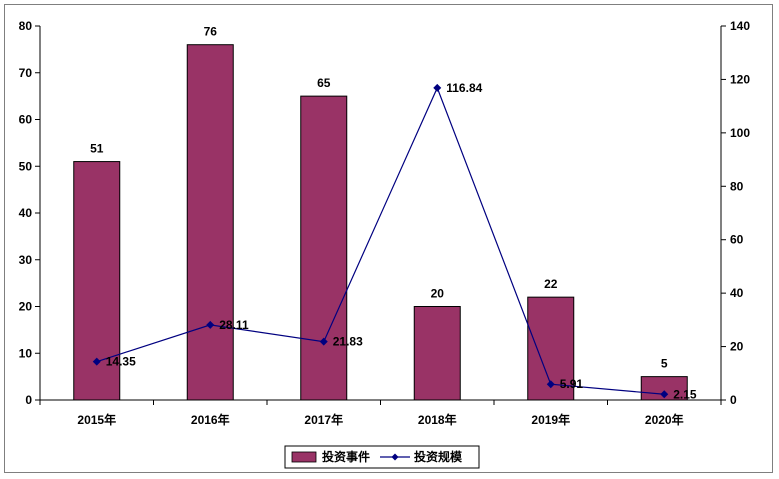  Describe the element at coordinates (26, 73) in the screenshot. I see `y-left-tick-label: 70` at that location.